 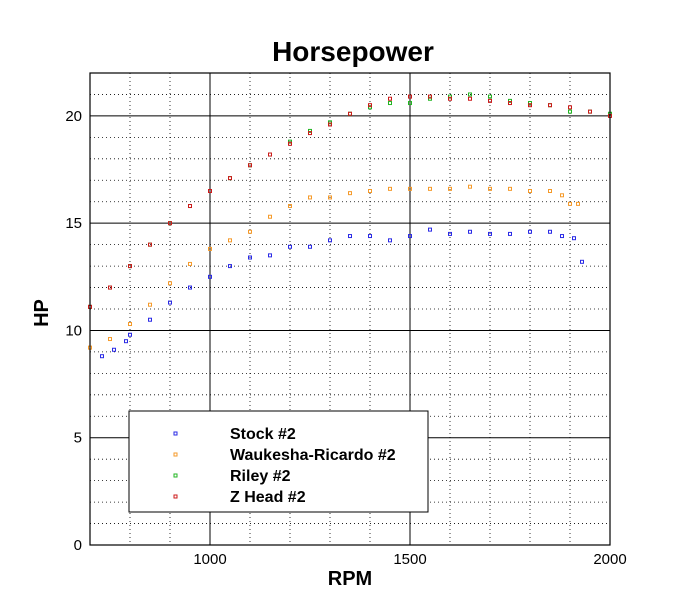 What do you see at coordinates (73, 223) in the screenshot?
I see `y-tick-label: 15` at bounding box center [73, 223].